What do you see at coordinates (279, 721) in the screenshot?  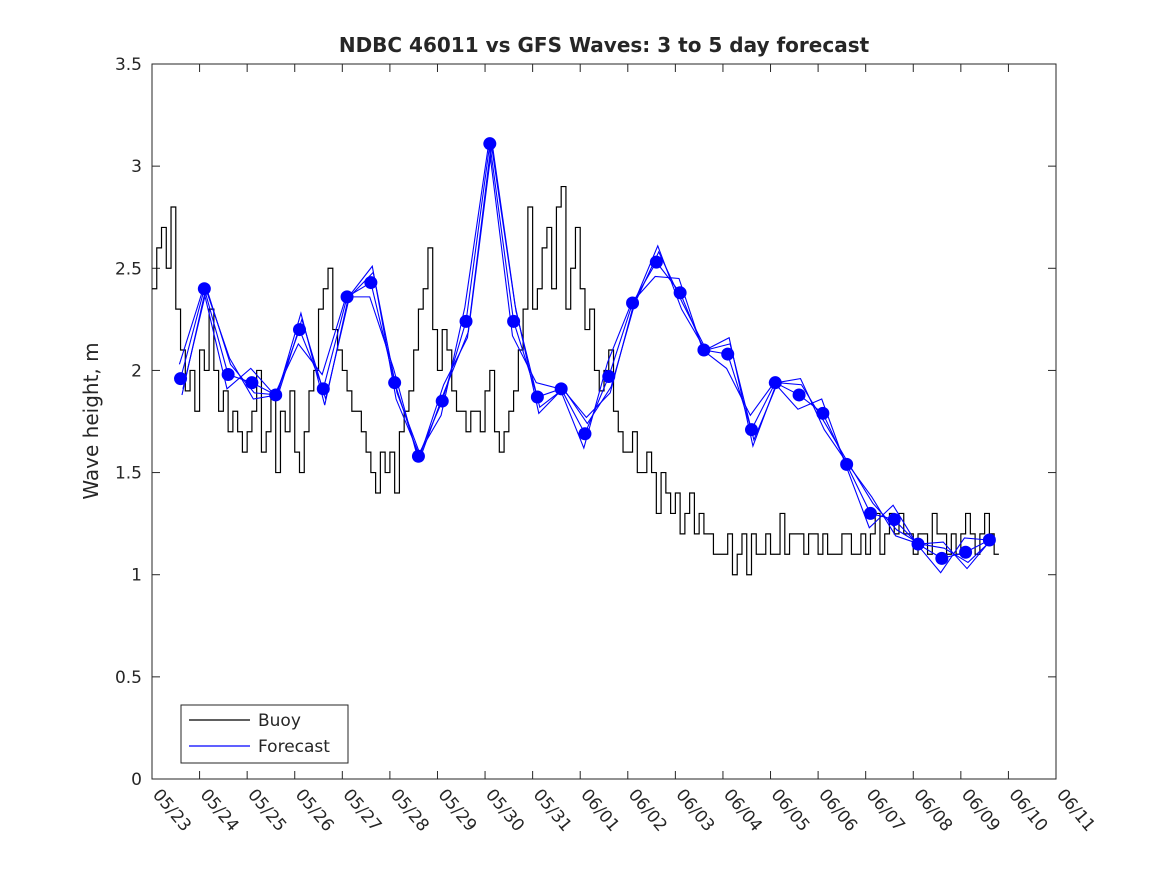 I see `legend-label-buoy: Buoy` at bounding box center [279, 721].